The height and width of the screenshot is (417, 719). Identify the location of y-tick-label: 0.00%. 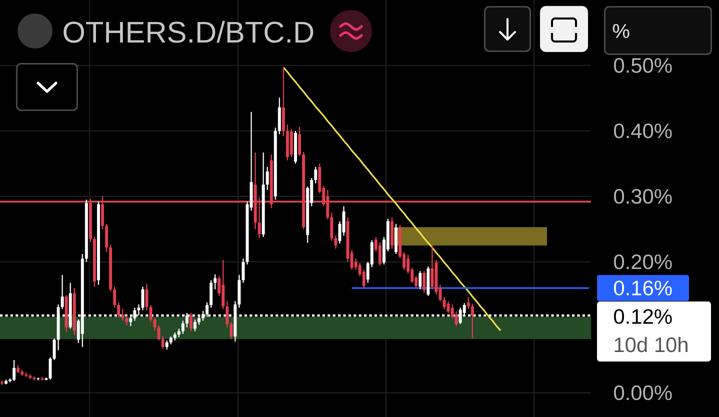
(643, 392).